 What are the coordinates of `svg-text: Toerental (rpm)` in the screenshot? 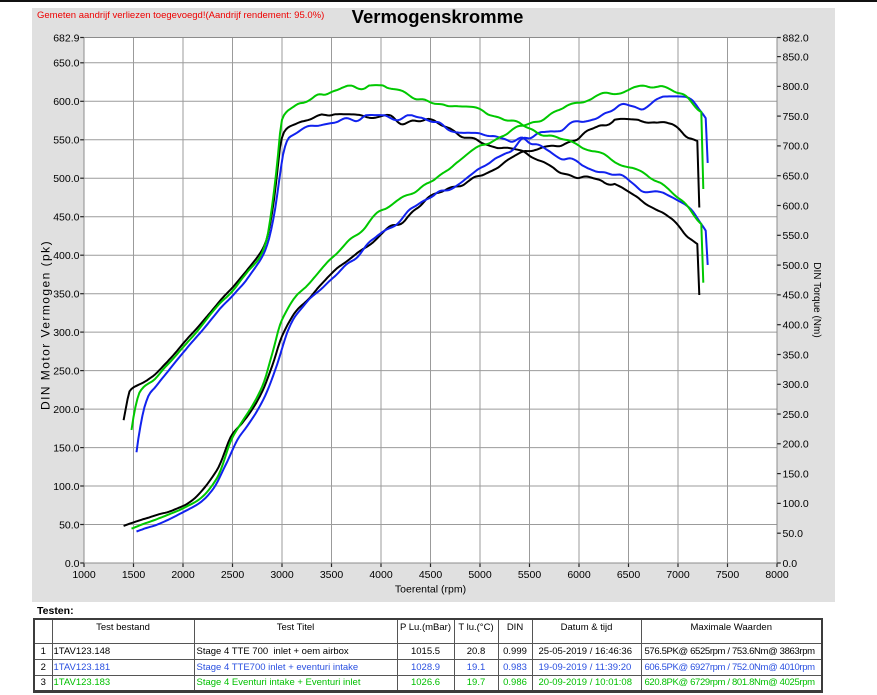 It's located at (430, 590).